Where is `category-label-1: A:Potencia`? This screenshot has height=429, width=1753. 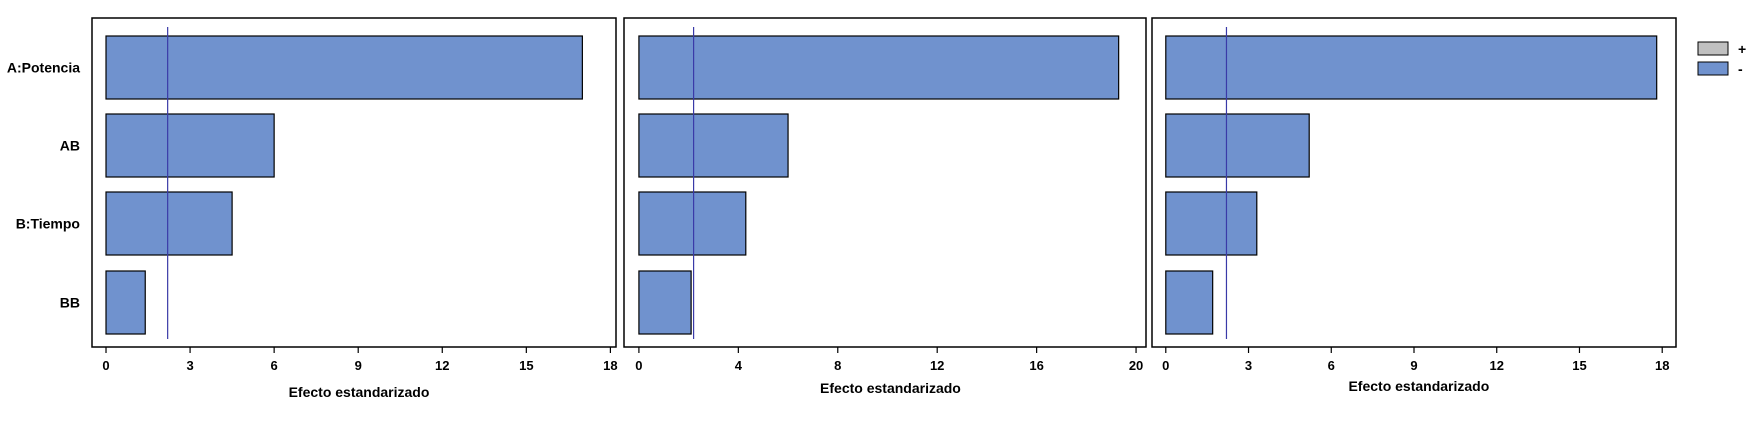 category-label-1: A:Potencia is located at coordinates (43, 68).